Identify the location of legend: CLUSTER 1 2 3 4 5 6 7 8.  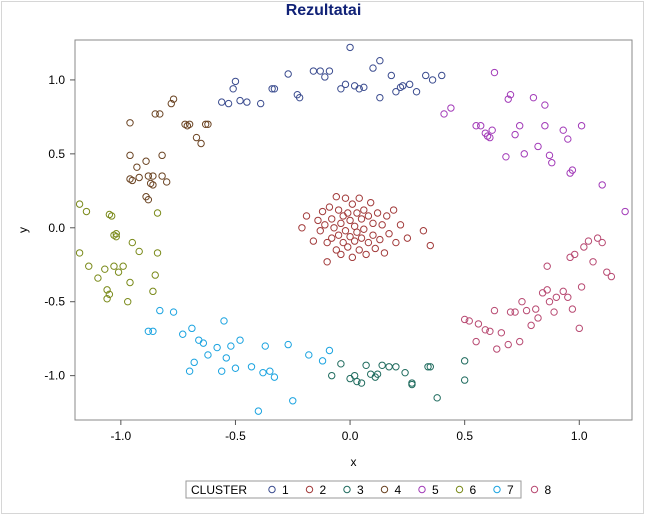
(368, 489).